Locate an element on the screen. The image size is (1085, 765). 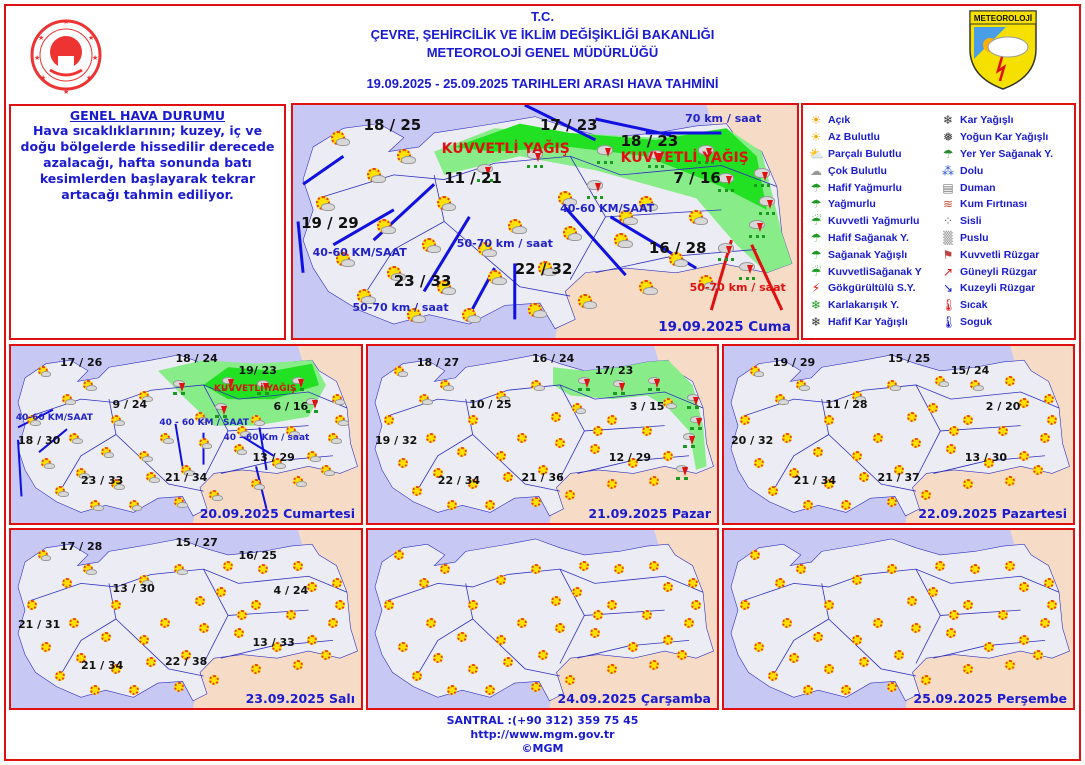
region-boundaries is located at coordinates (547, 226).